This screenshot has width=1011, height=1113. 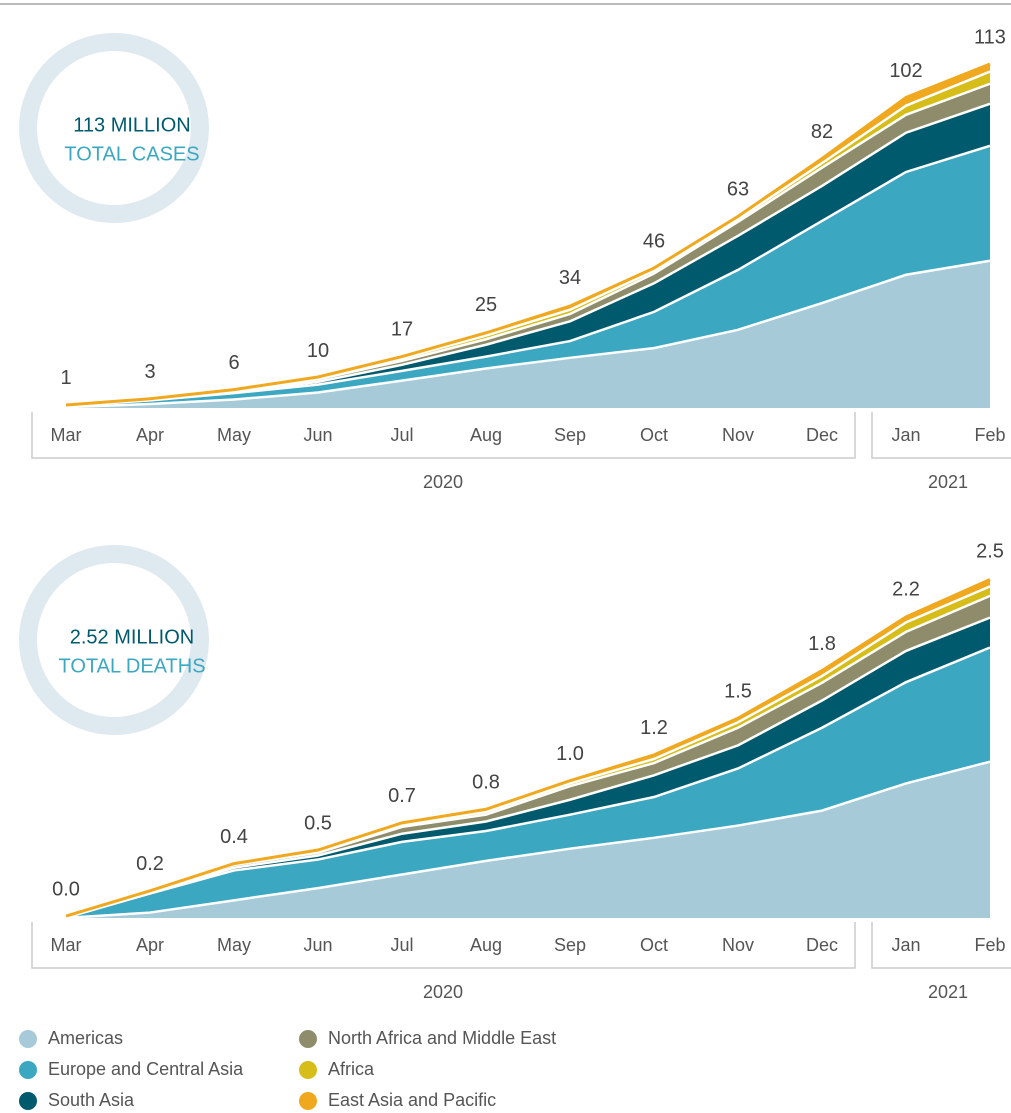 What do you see at coordinates (822, 644) in the screenshot?
I see `data-label: 1.8` at bounding box center [822, 644].